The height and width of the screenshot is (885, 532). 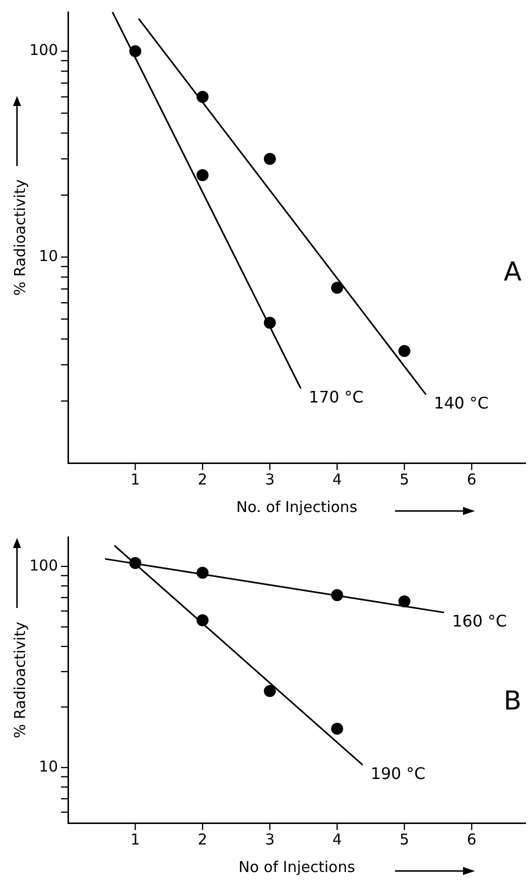 I want to click on series-label: 140 °C, so click(x=461, y=403).